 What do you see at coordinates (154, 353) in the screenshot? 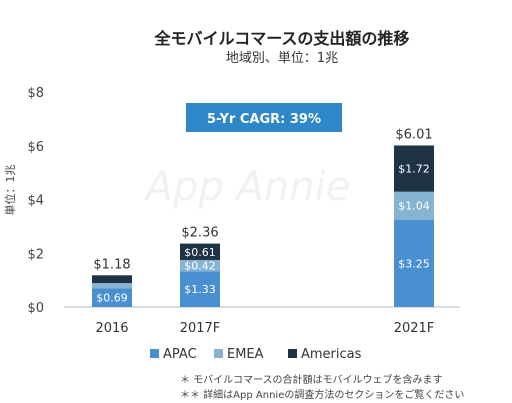
I see `legend-swatch-apac` at bounding box center [154, 353].